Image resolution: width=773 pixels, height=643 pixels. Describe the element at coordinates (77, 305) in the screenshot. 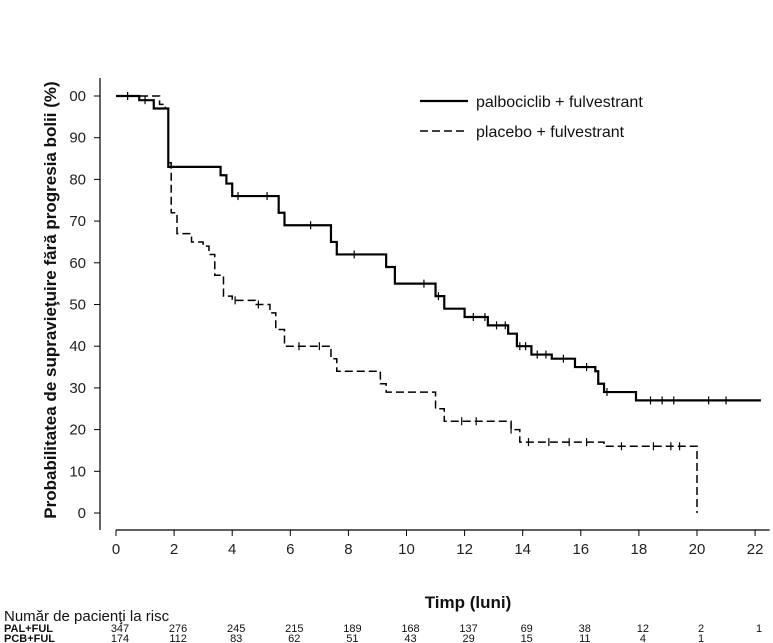

I see `y-tick-label: 50` at that location.